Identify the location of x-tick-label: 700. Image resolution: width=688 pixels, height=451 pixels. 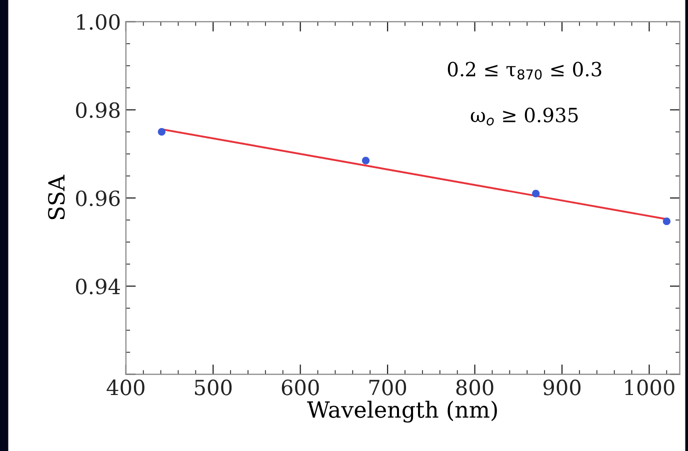
(387, 388).